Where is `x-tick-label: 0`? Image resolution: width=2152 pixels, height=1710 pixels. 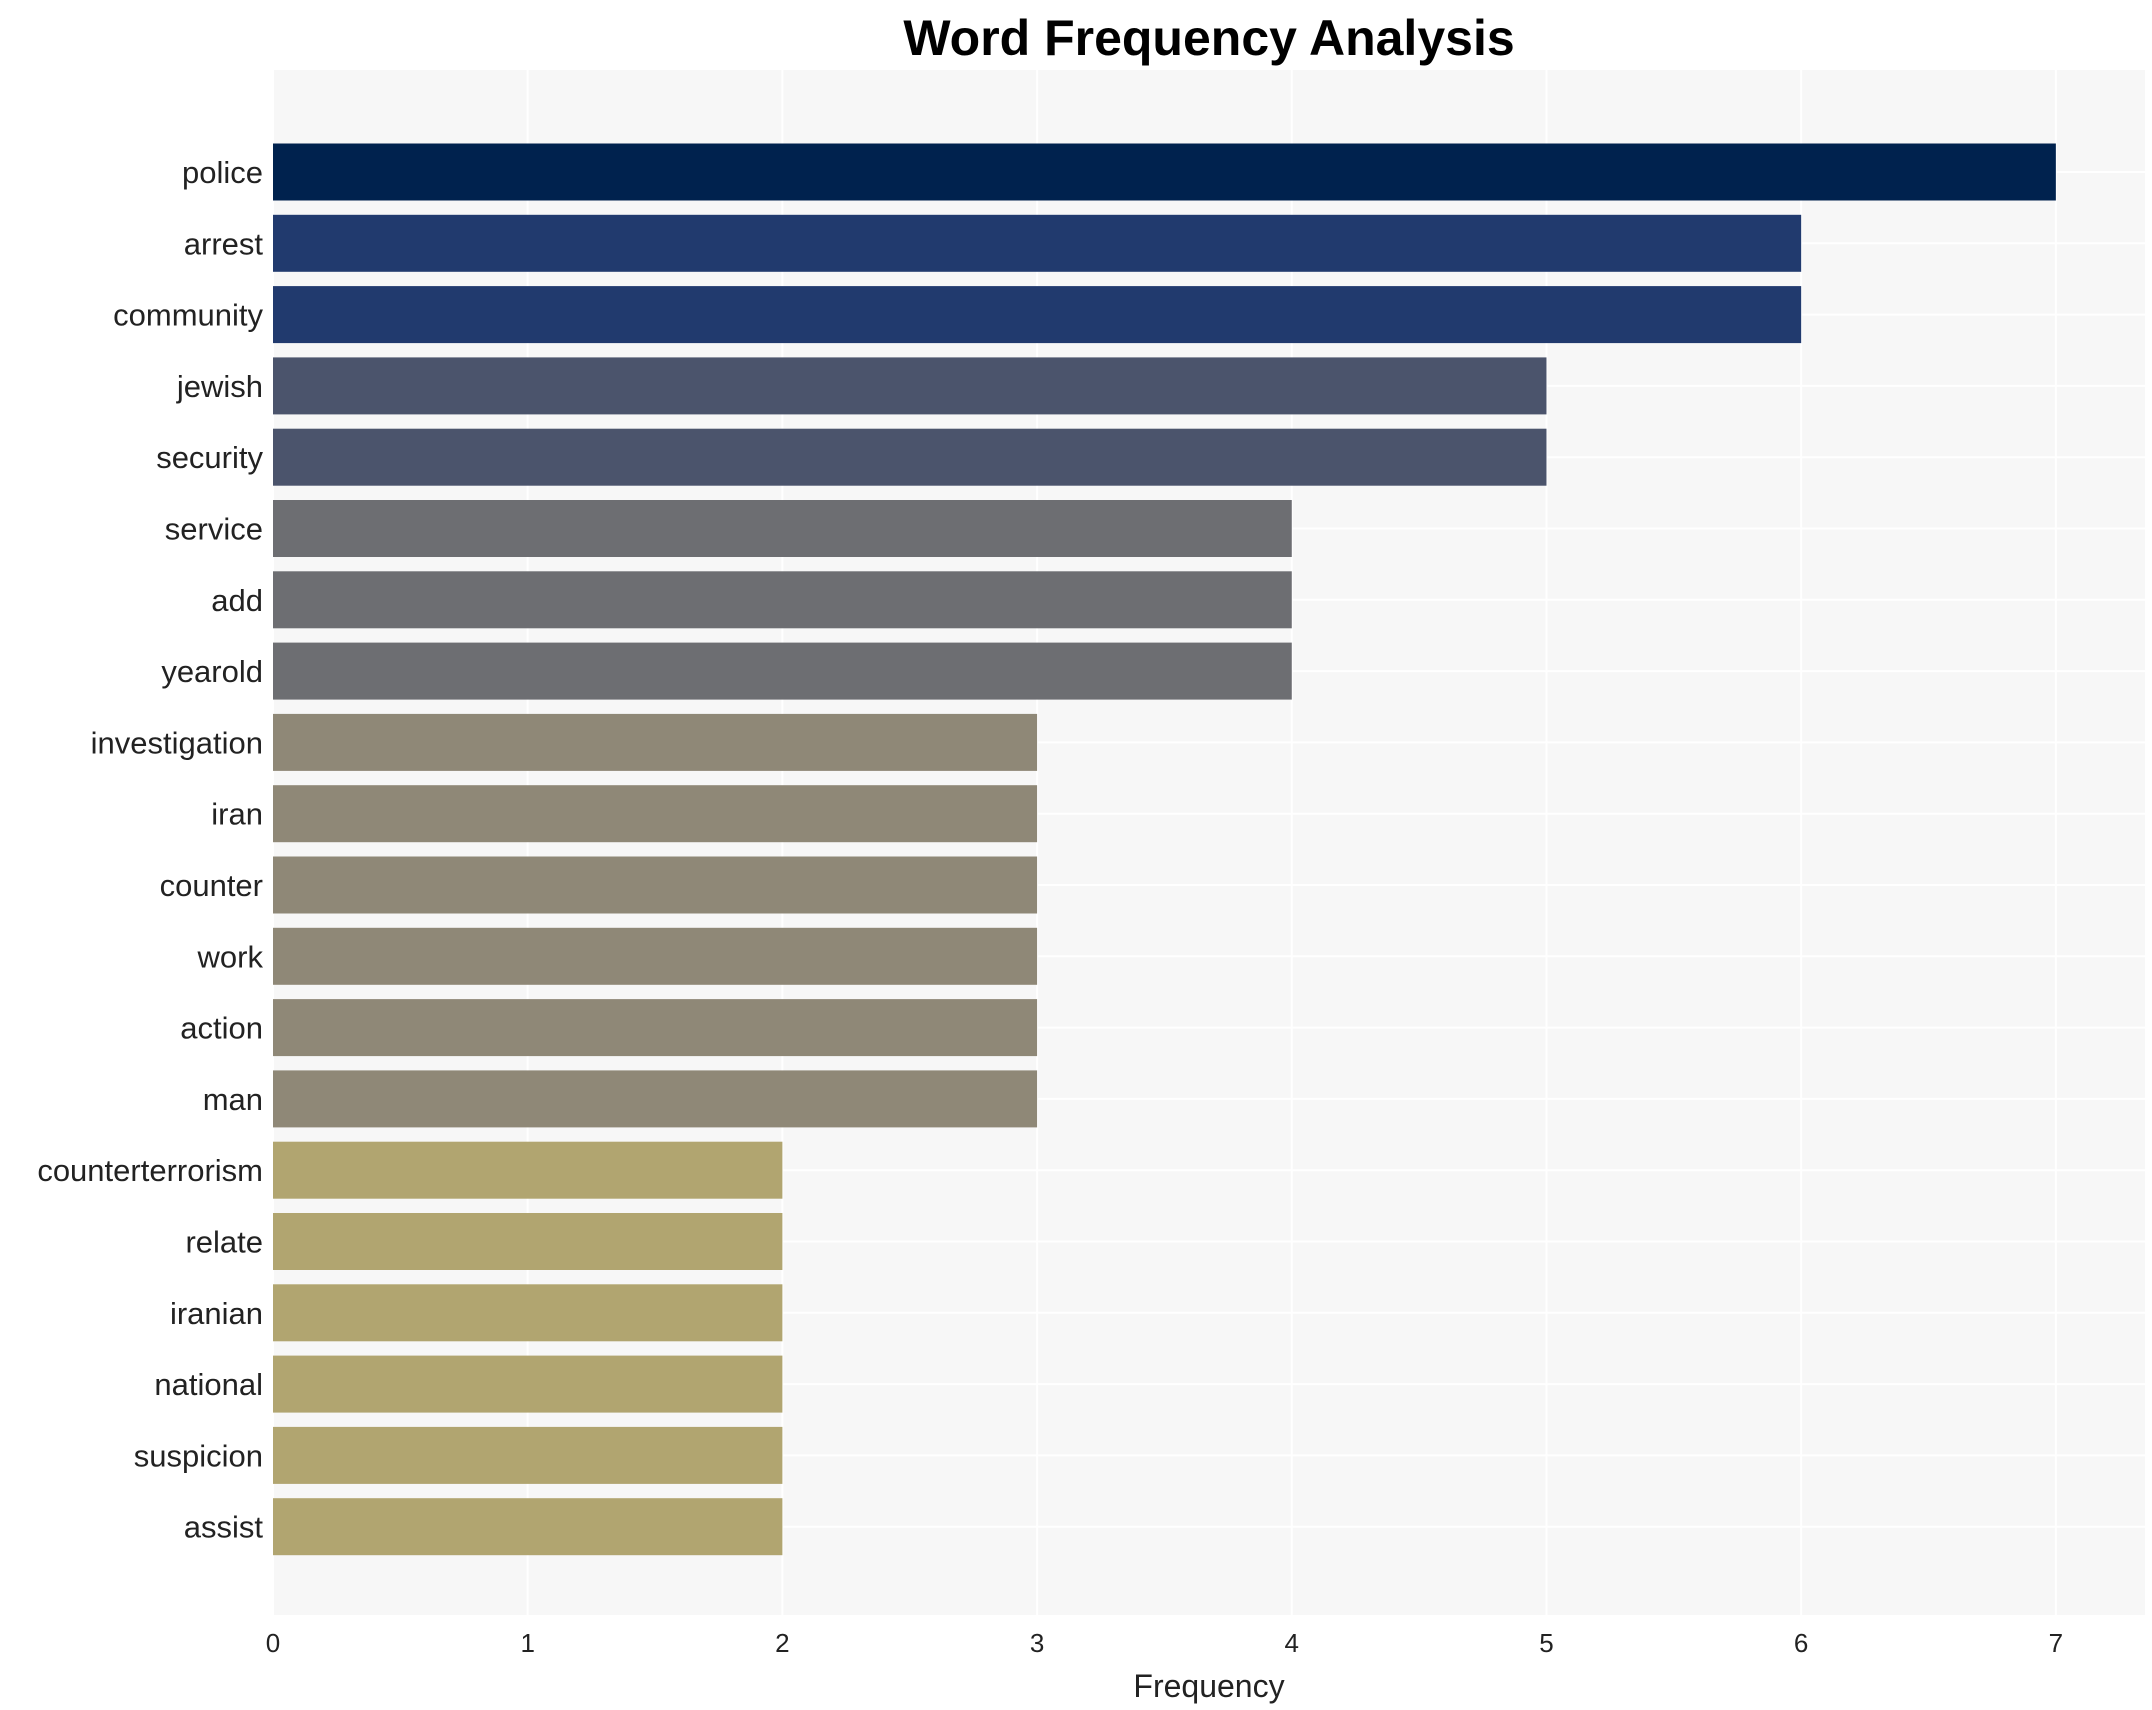 x-tick-label: 0 is located at coordinates (273, 1643).